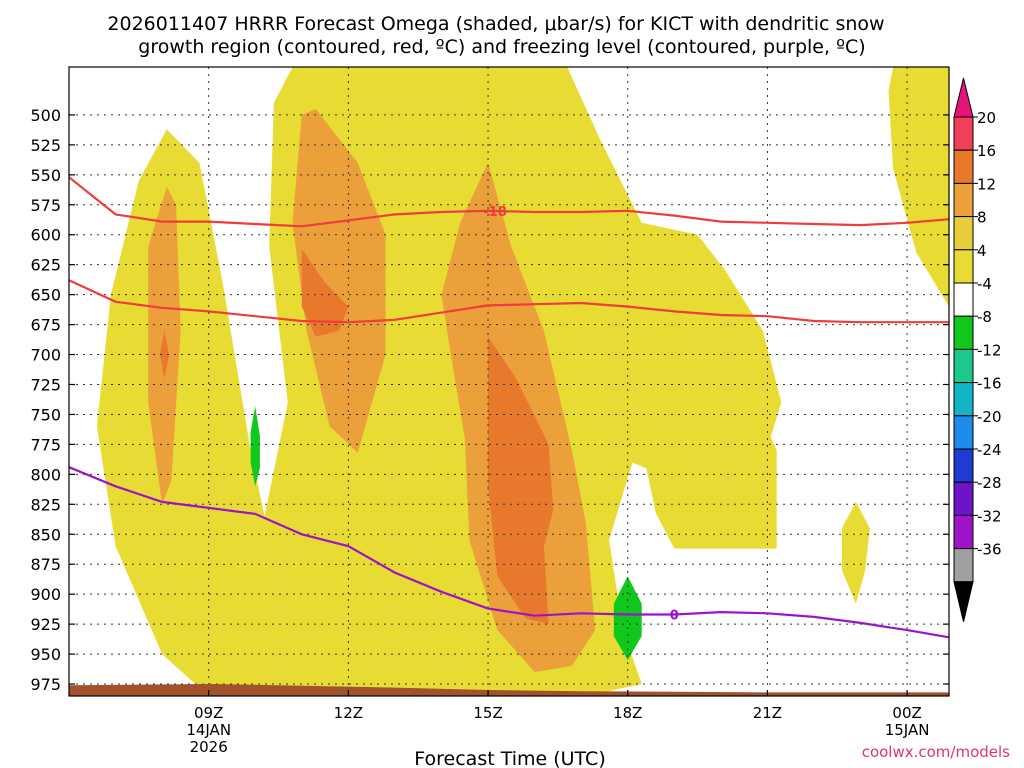 This screenshot has width=1024, height=768. I want to click on y-tick-label: 850, so click(45, 534).